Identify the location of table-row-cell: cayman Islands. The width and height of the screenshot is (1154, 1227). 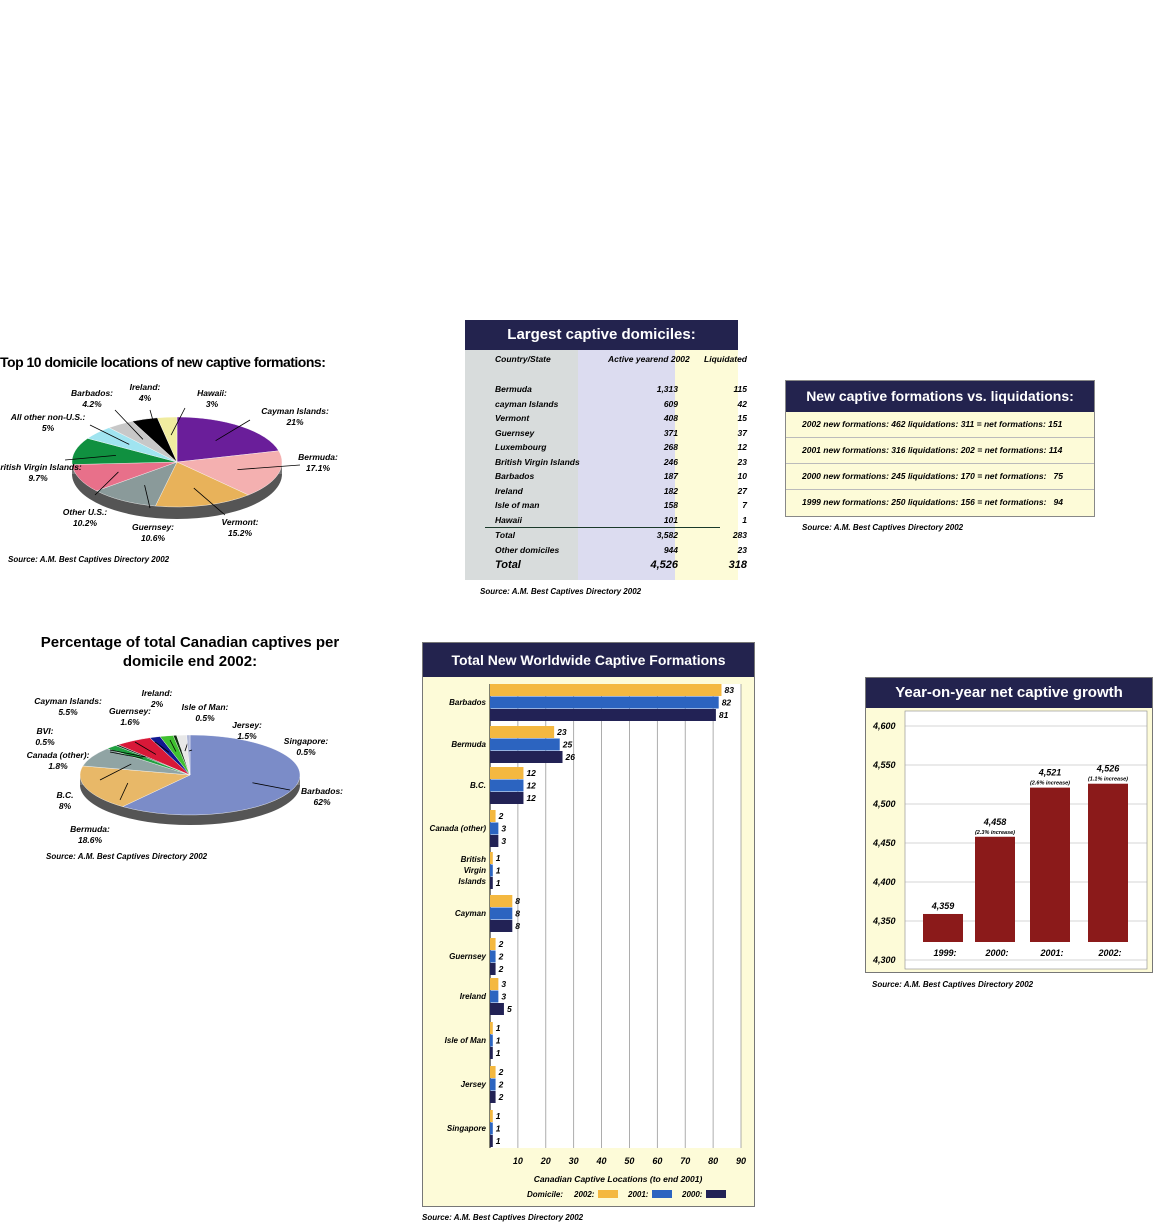
(527, 403).